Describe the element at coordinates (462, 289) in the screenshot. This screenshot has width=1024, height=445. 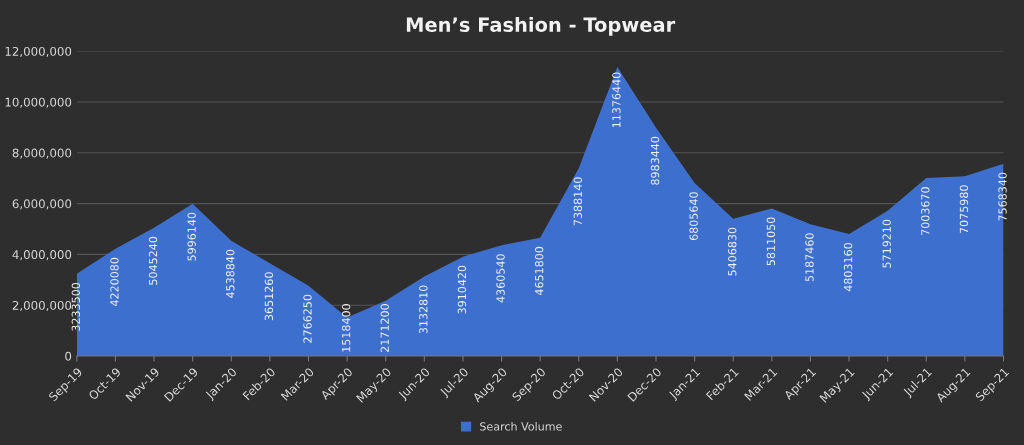
I see `data-label: 3910420` at that location.